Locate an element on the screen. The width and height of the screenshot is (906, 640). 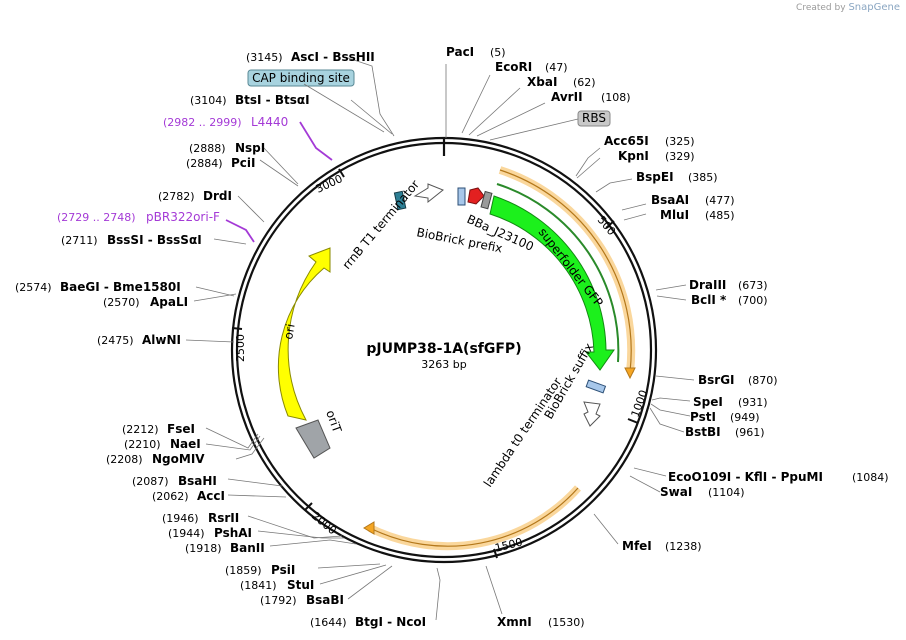
tick-2000-mark is located at coordinates (308, 506).